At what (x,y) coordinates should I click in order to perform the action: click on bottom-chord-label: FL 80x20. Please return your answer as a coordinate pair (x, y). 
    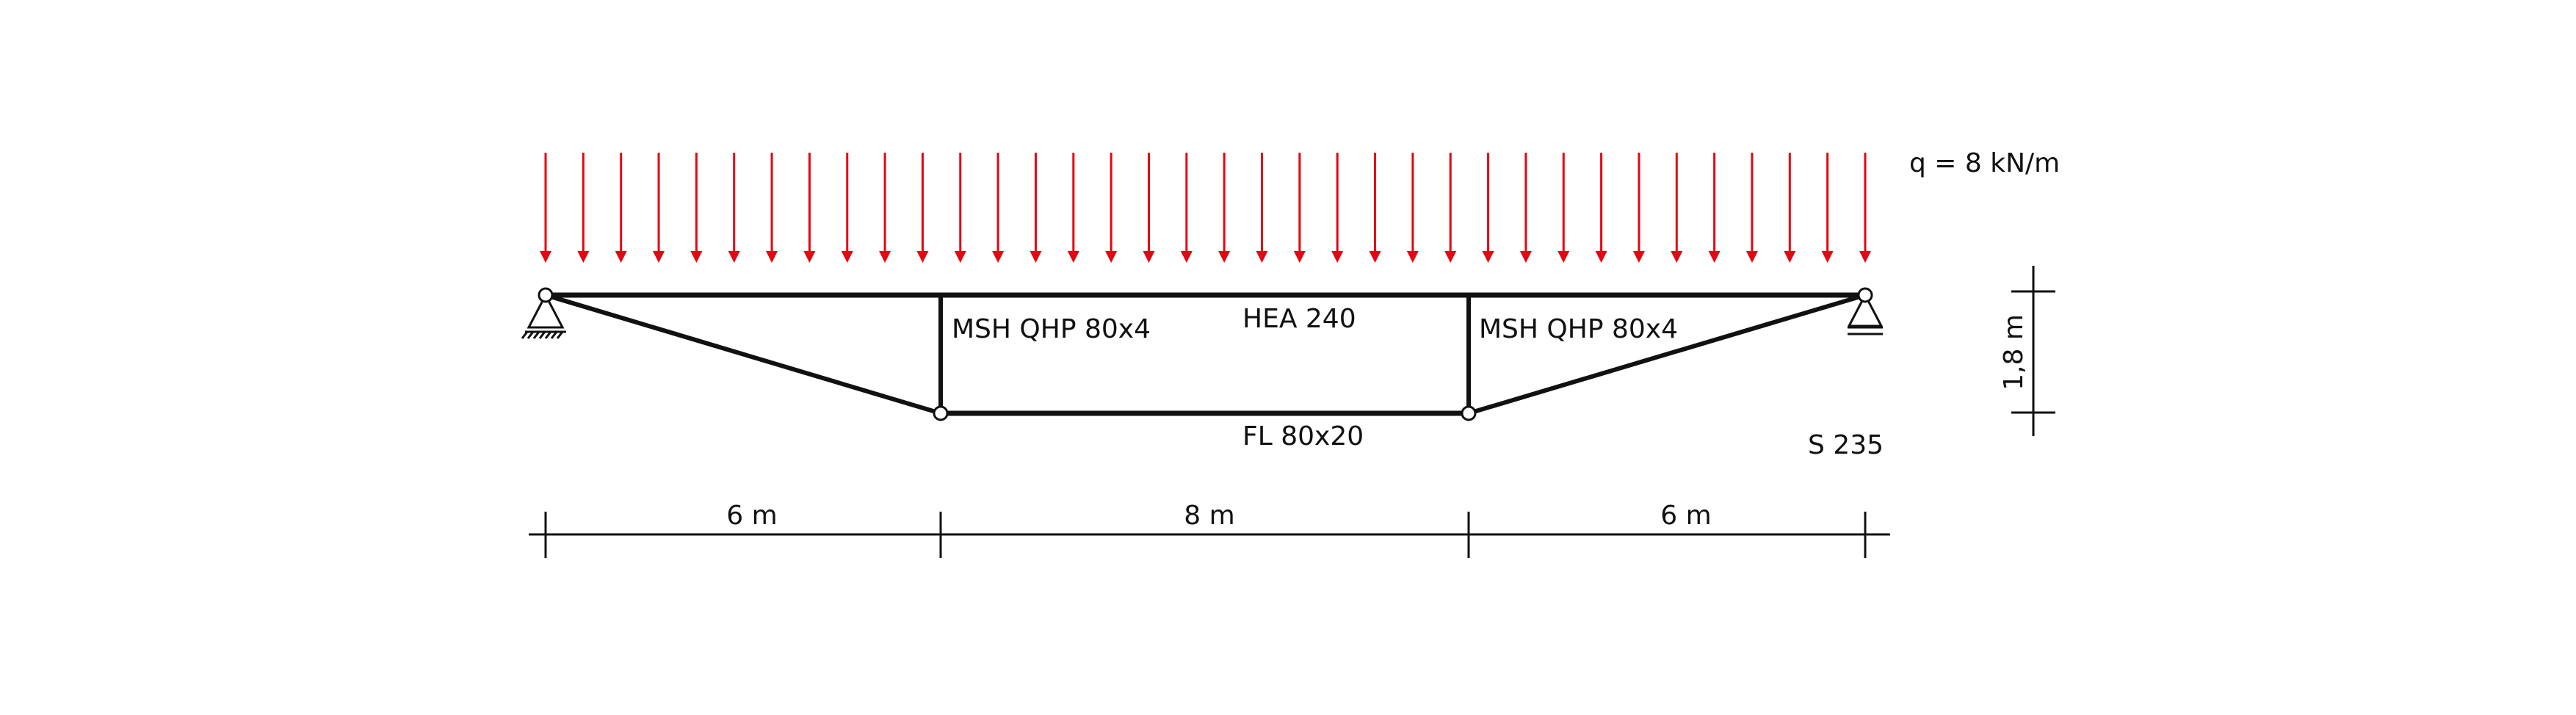
    Looking at the image, I should click on (1303, 436).